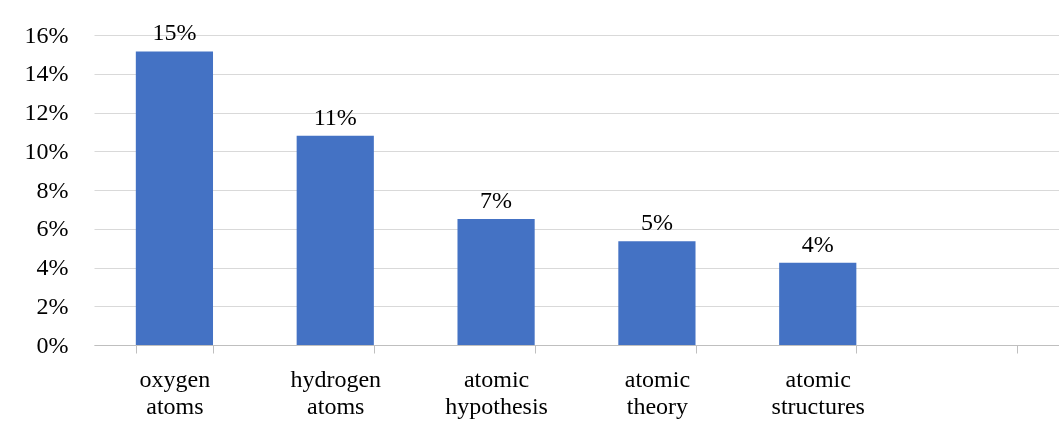 The image size is (1059, 433). What do you see at coordinates (46, 150) in the screenshot?
I see `y-tick-label: 10%` at bounding box center [46, 150].